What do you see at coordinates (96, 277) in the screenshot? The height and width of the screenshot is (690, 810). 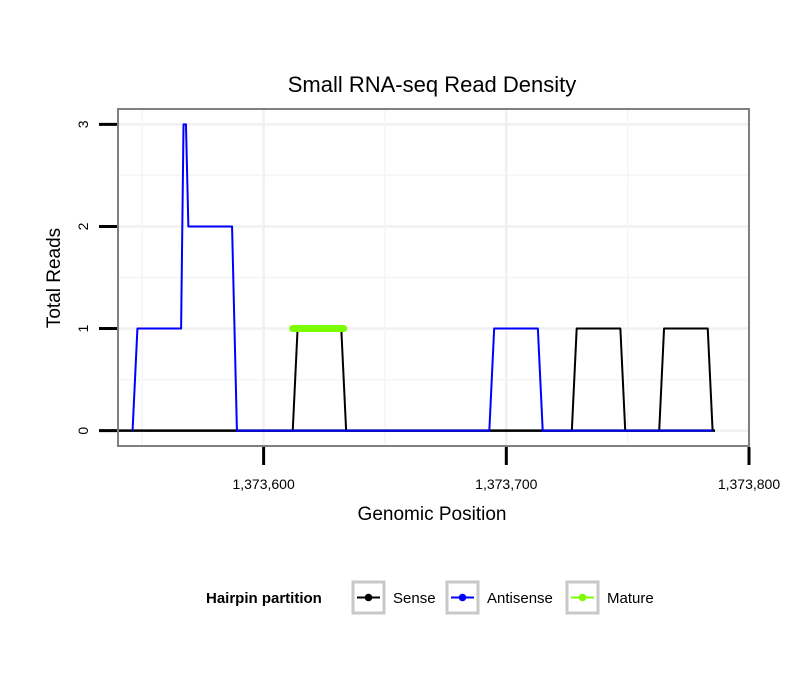 I see `y-axis: 0 1 2 3` at bounding box center [96, 277].